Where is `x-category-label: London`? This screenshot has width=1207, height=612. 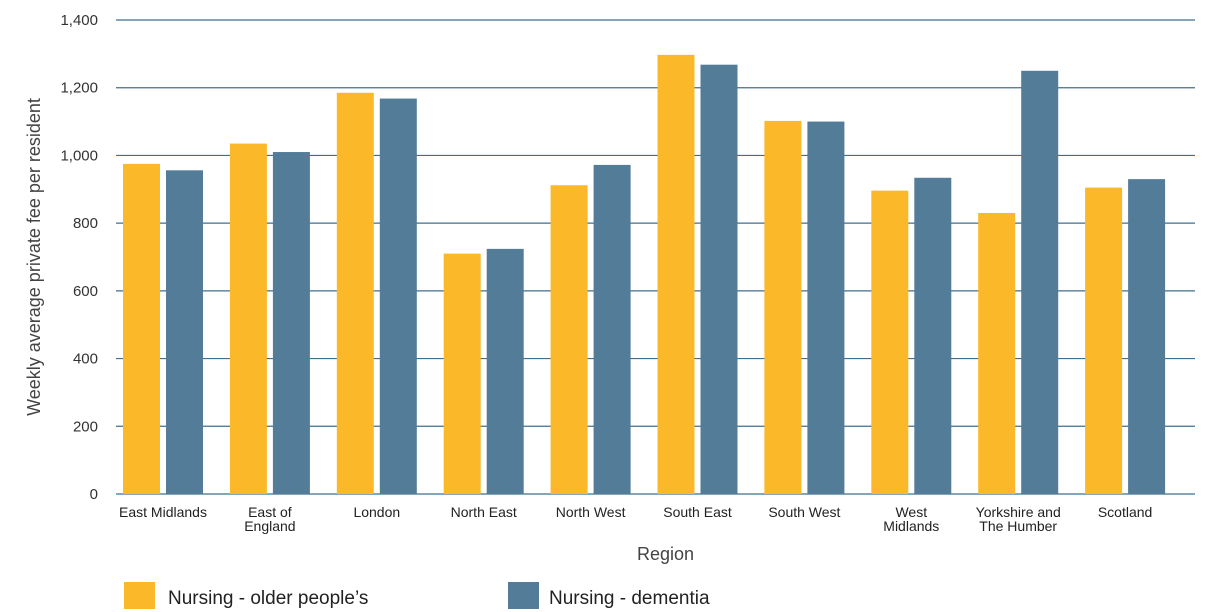 x-category-label: London is located at coordinates (376, 512).